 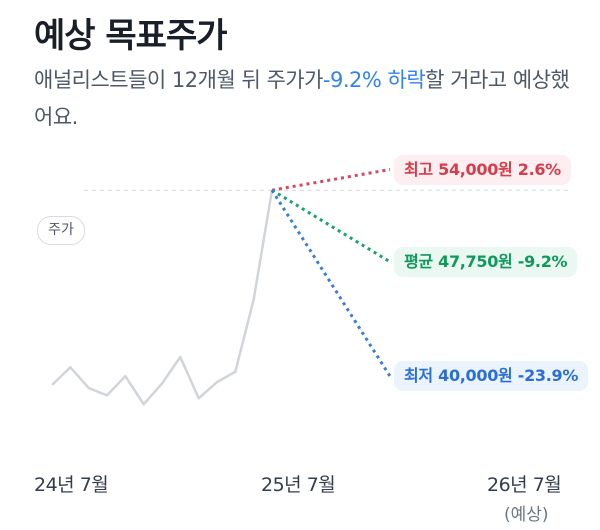 What do you see at coordinates (524, 485) in the screenshot?
I see `x-tick-label: 26년 7월` at bounding box center [524, 485].